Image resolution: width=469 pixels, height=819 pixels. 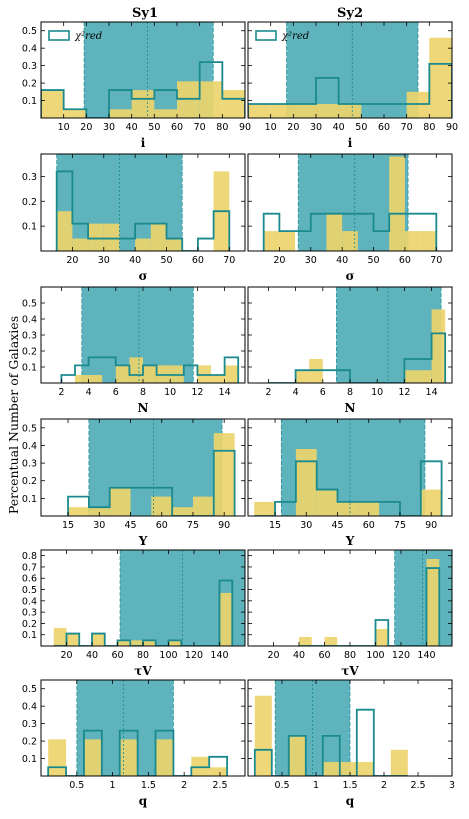 I want to click on panel-Sy1-N: 2 4 6 8 10 12 14 0.1 0.2 0.3 0.4 0.5 N, so click(x=134, y=350).